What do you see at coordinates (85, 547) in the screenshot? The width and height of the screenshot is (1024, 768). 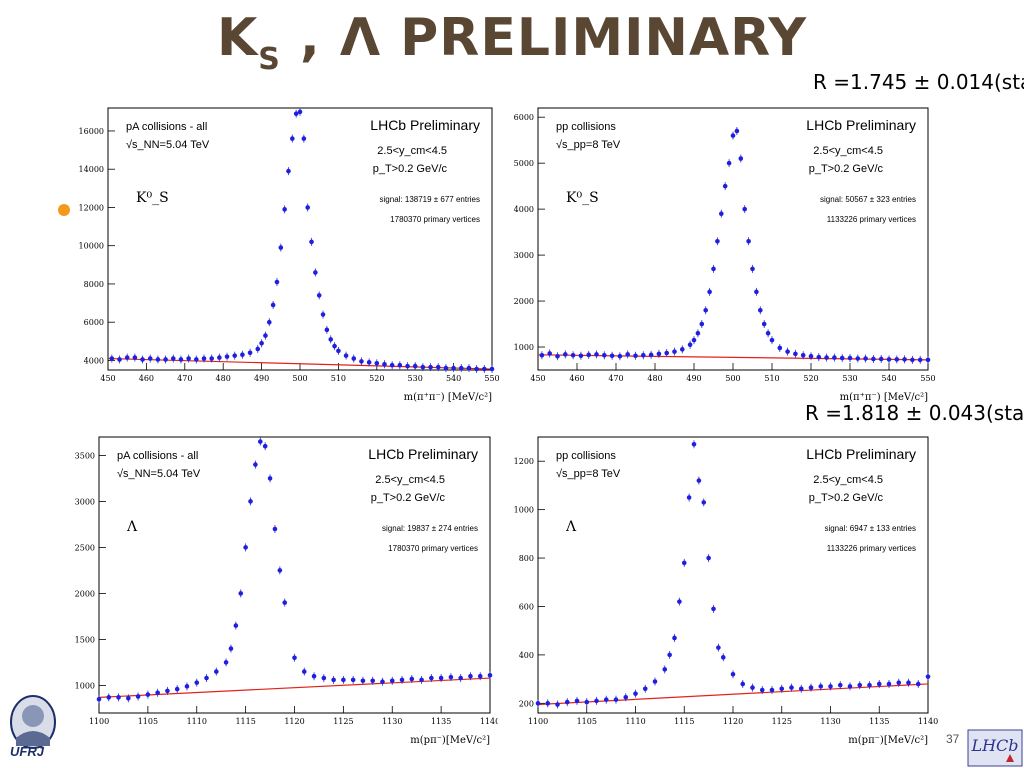 I see `y-tick-label: 2500` at bounding box center [85, 547].